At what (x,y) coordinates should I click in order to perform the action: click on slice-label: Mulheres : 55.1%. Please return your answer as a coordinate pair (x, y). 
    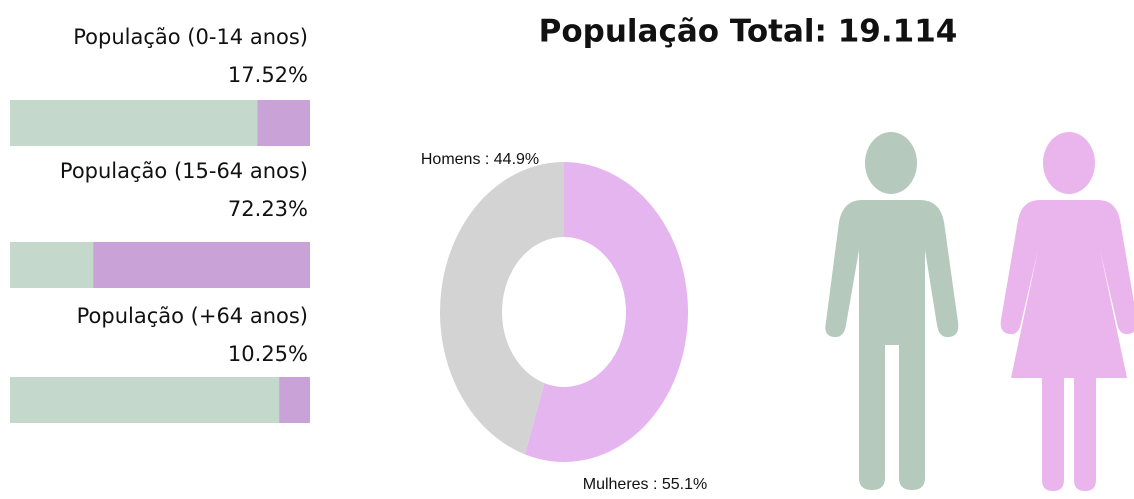
    Looking at the image, I should click on (645, 484).